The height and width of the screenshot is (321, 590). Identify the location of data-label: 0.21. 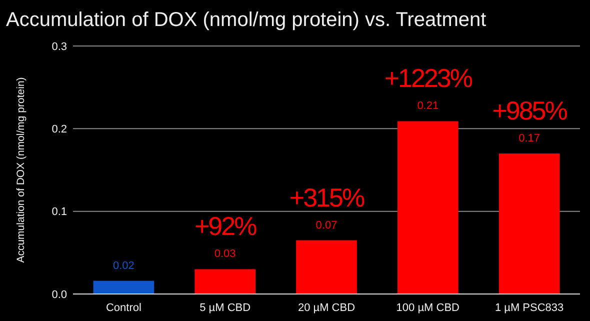
(428, 106).